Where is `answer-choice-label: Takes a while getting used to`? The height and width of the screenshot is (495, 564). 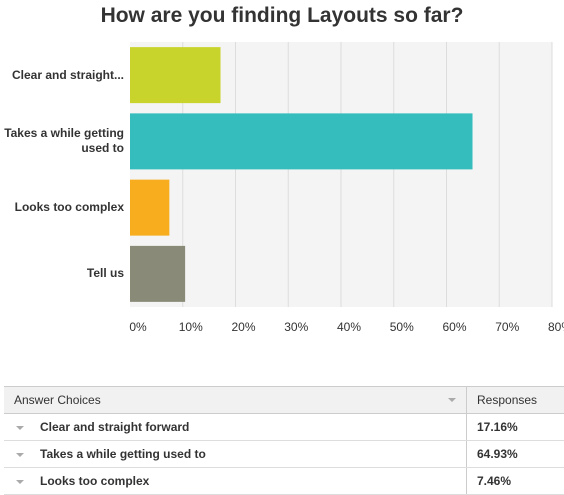
answer-choice-label: Takes a while getting used to is located at coordinates (123, 454).